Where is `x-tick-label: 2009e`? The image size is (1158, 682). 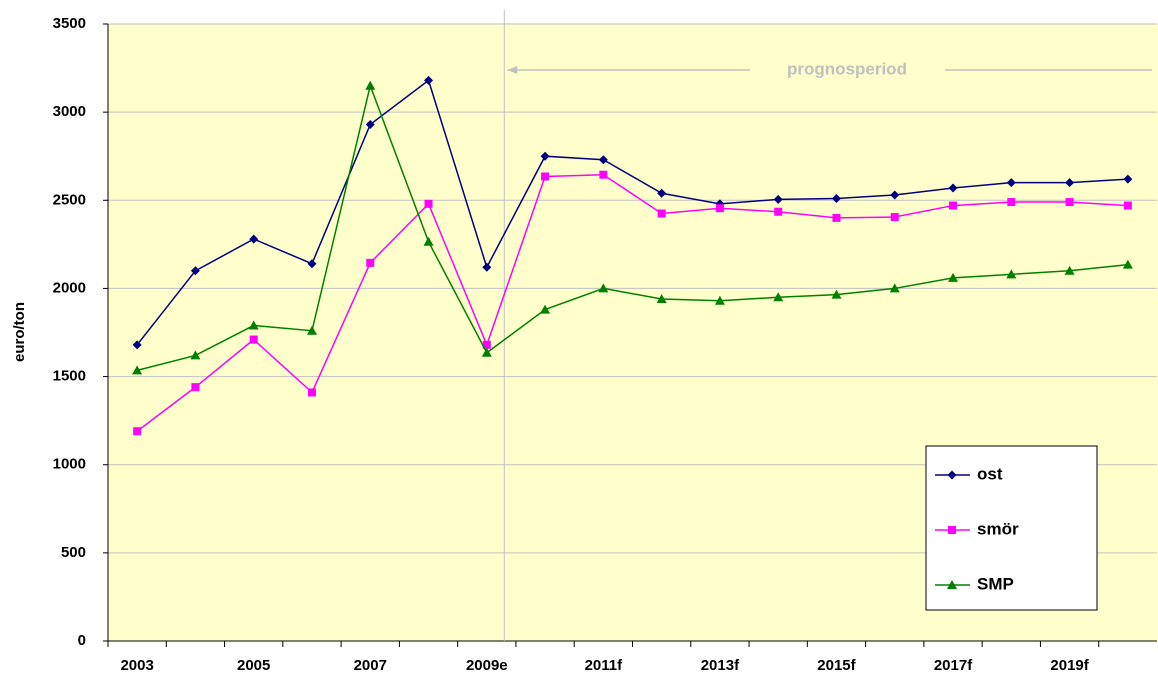 x-tick-label: 2009e is located at coordinates (487, 665).